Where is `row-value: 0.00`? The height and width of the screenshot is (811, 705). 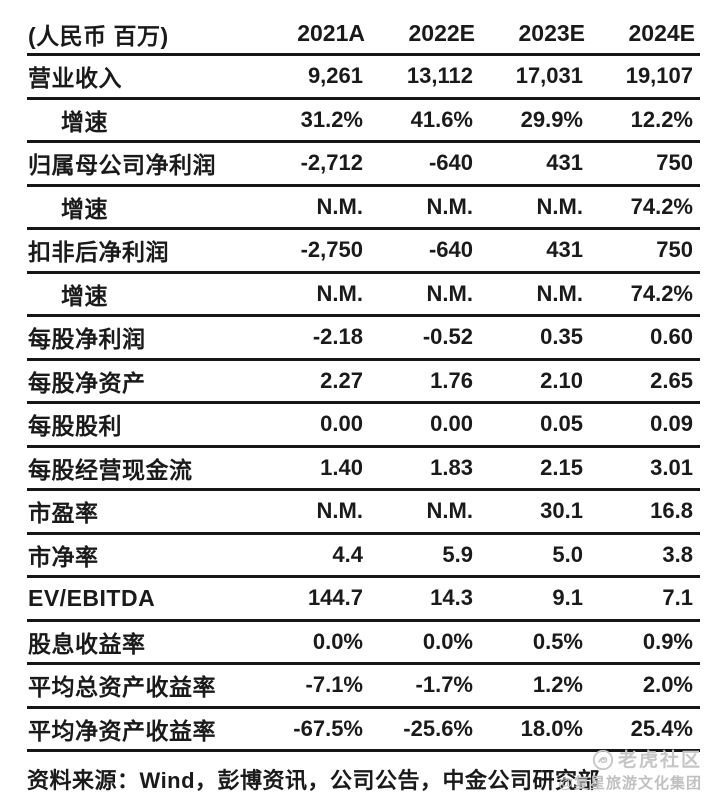
row-value: 0.00 is located at coordinates (451, 424).